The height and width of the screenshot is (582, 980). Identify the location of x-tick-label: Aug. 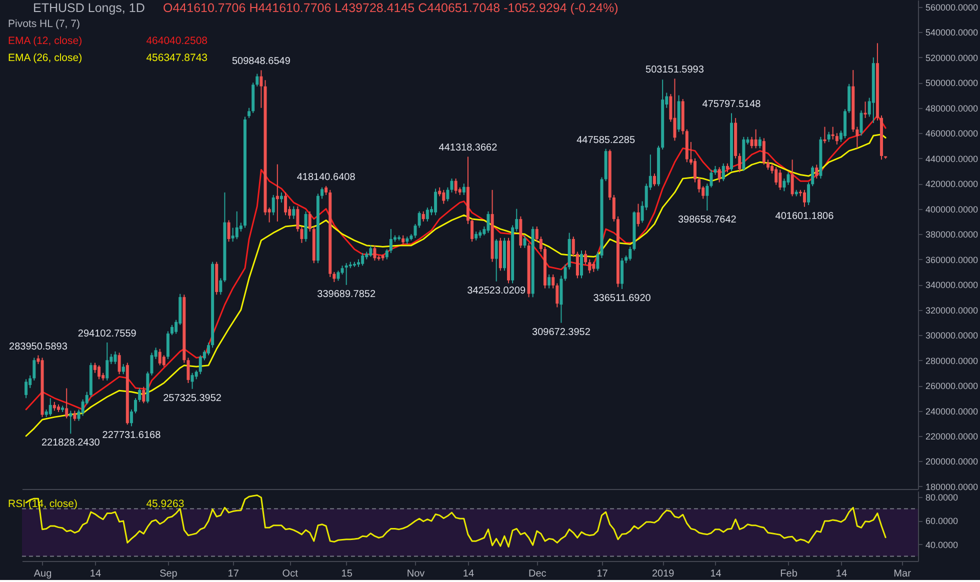
(43, 574).